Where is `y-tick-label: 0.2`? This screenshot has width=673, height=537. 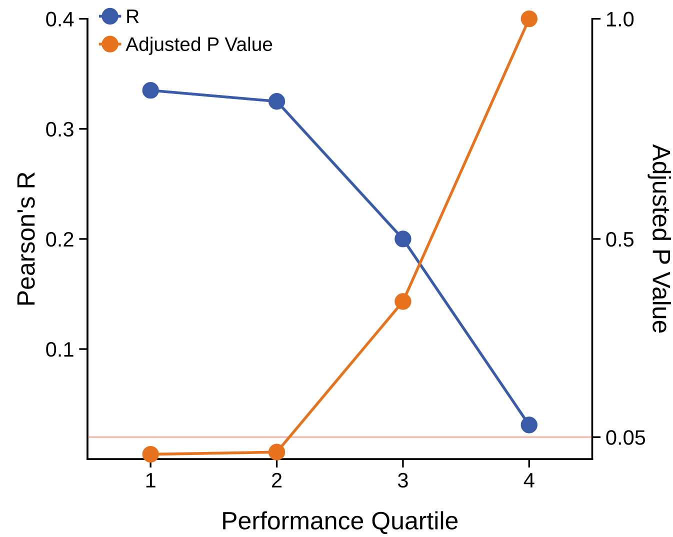
y-tick-label: 0.2 is located at coordinates (60, 239).